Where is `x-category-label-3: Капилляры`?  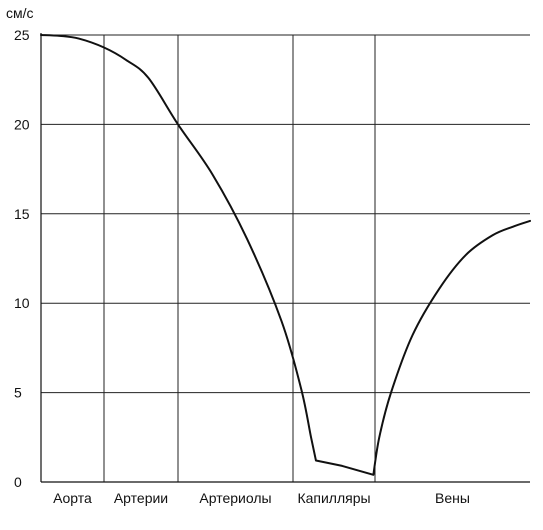 x-category-label-3: Капилляры is located at coordinates (333, 498).